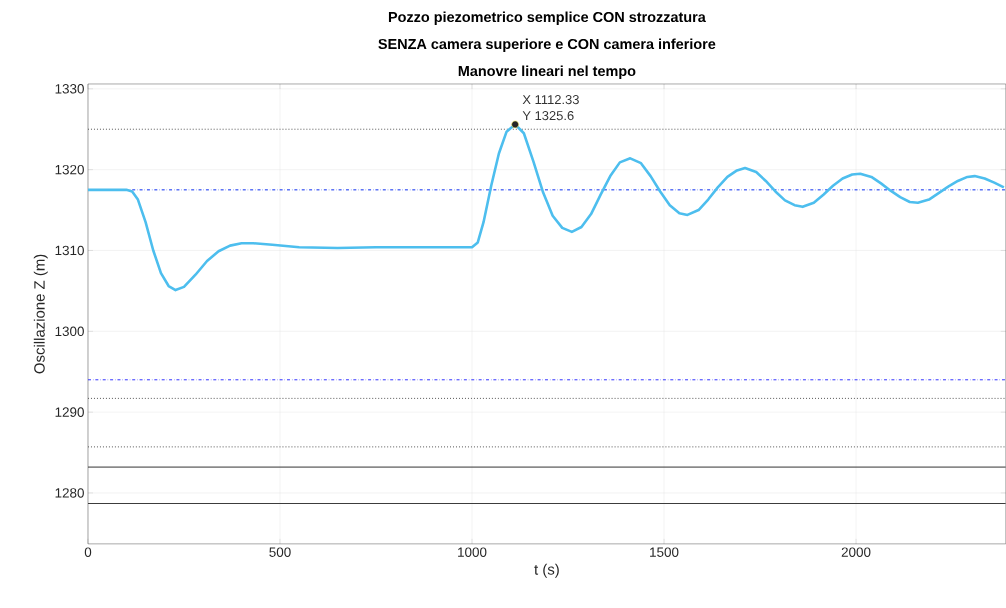 The image size is (1006, 608). Describe the element at coordinates (88, 552) in the screenshot. I see `x-tick-label: 0` at that location.